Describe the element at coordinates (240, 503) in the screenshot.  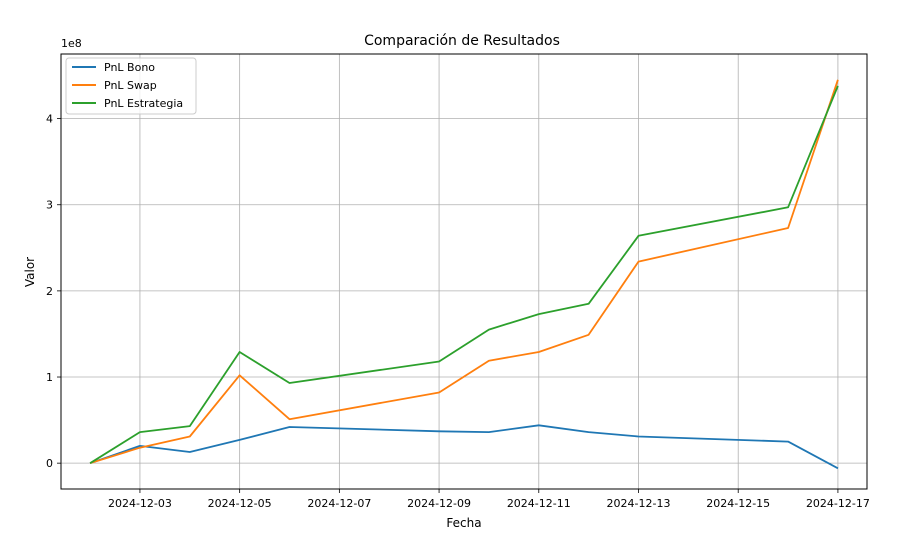
I see `x-tick-label: 2024-12-05` at that location.